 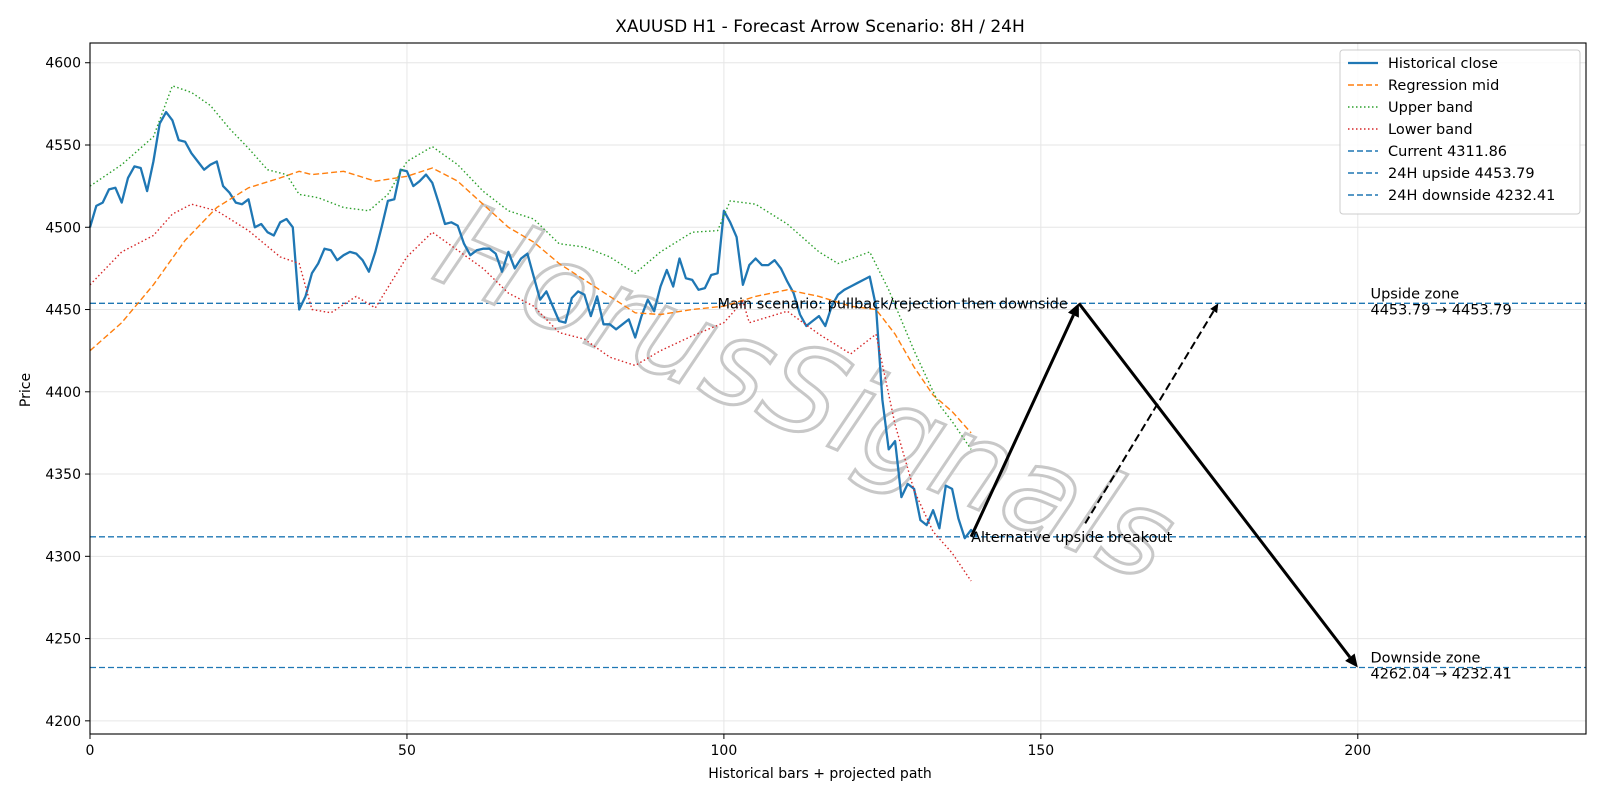 I want to click on x-tick-label: 50, so click(x=407, y=751).